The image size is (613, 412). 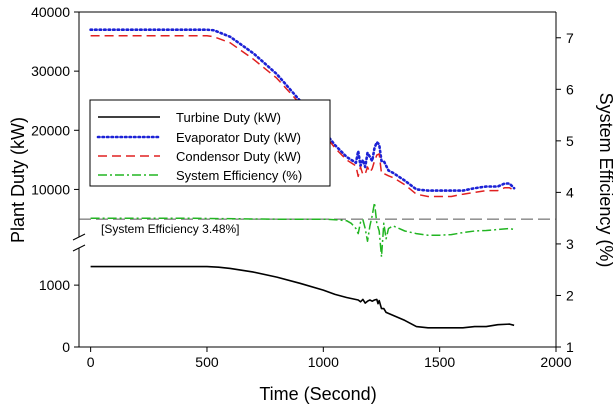 What do you see at coordinates (66, 347) in the screenshot?
I see `y-left-lower-tick-label: 0` at bounding box center [66, 347].